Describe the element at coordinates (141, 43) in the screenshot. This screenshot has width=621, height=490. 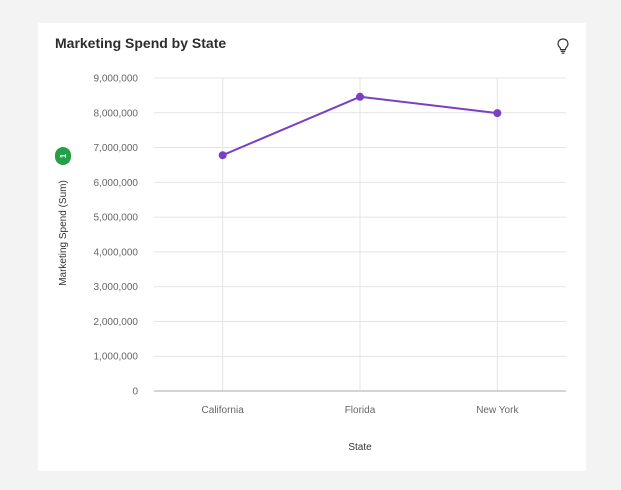
I see `chart-title: Marketing Spend by State` at that location.